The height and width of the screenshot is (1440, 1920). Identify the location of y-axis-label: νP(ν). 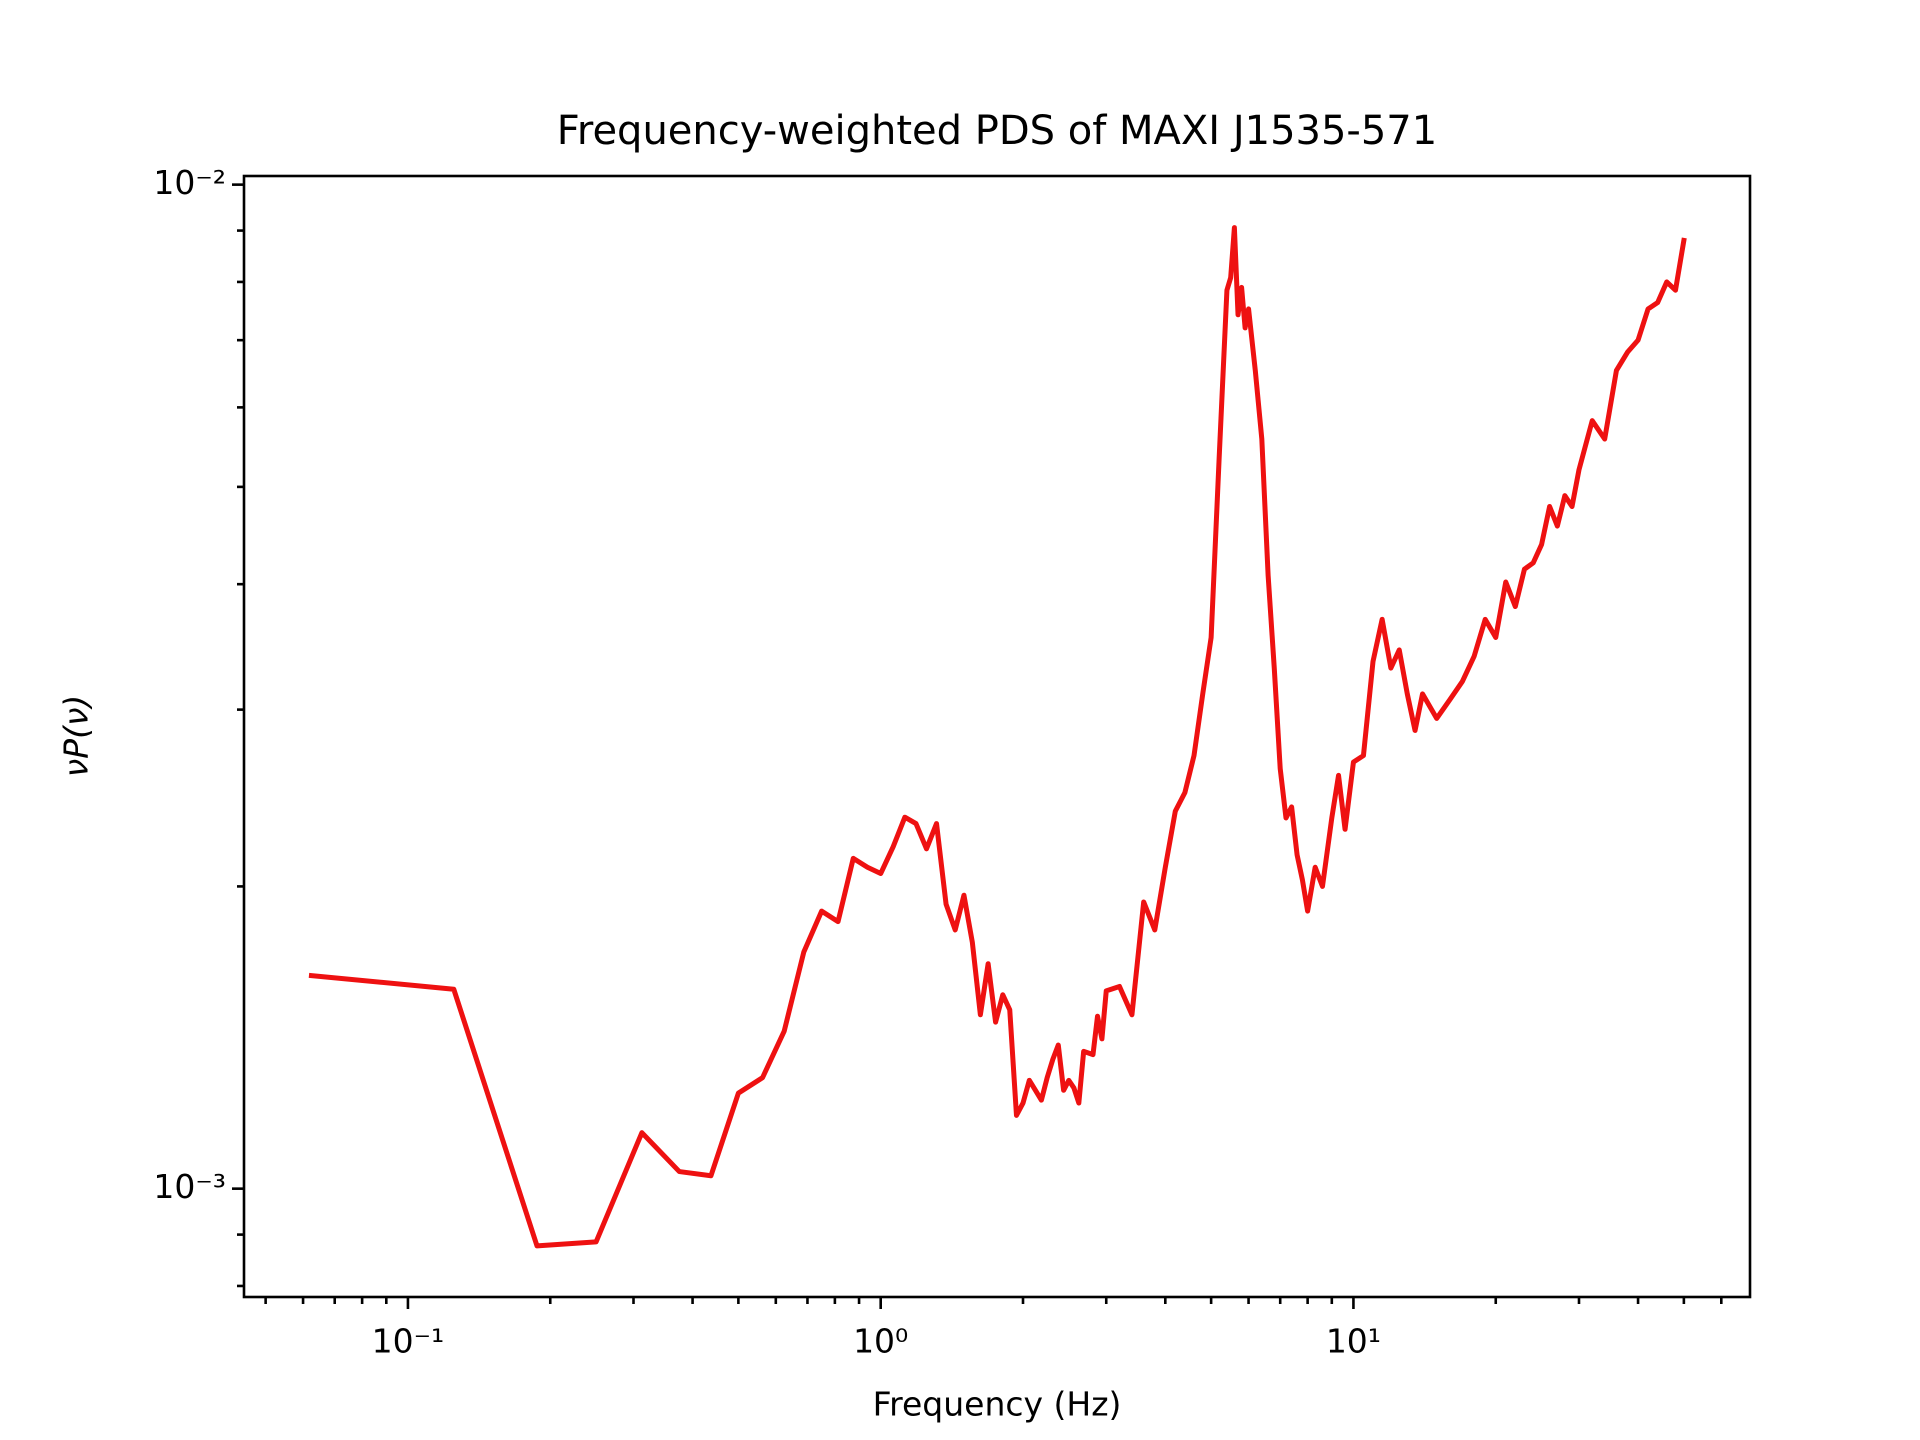
(76, 736).